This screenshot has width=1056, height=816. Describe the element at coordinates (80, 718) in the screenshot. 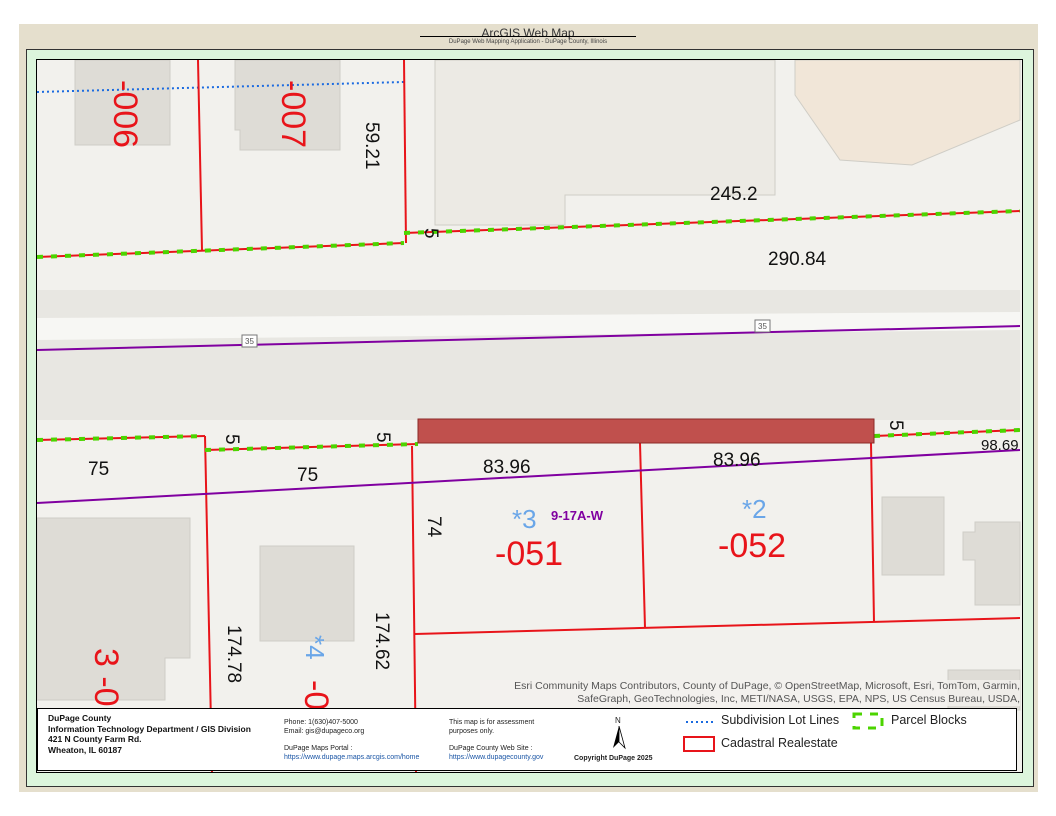

I see `org-name: DuPage County` at that location.